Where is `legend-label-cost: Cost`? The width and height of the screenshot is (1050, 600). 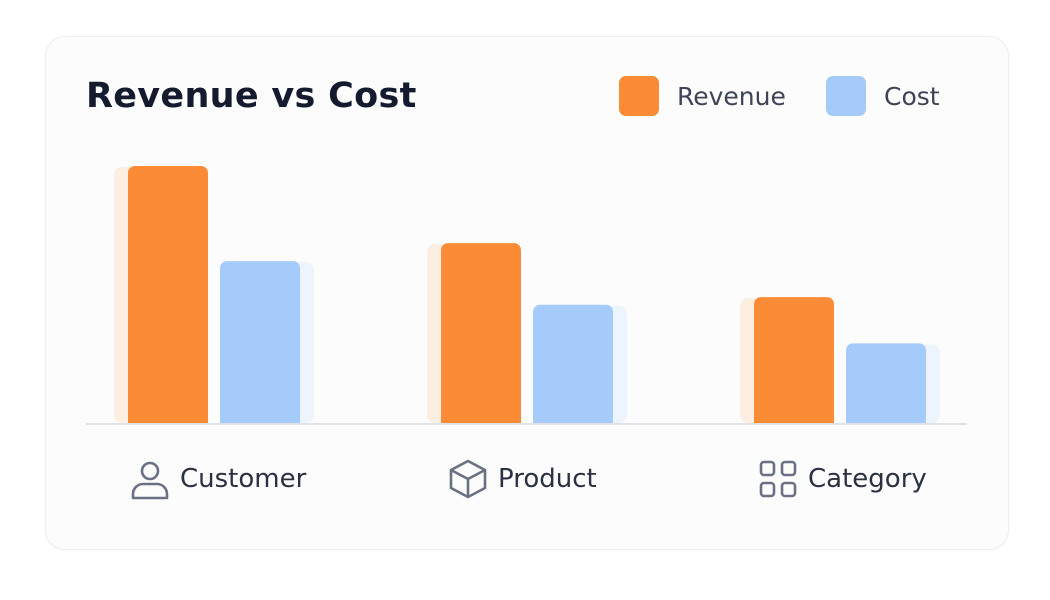 legend-label-cost: Cost is located at coordinates (912, 96).